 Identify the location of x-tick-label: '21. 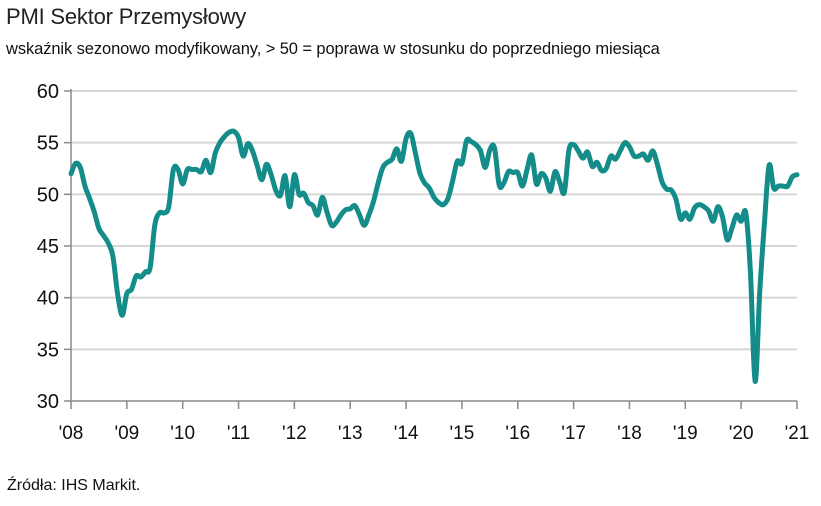
(797, 433).